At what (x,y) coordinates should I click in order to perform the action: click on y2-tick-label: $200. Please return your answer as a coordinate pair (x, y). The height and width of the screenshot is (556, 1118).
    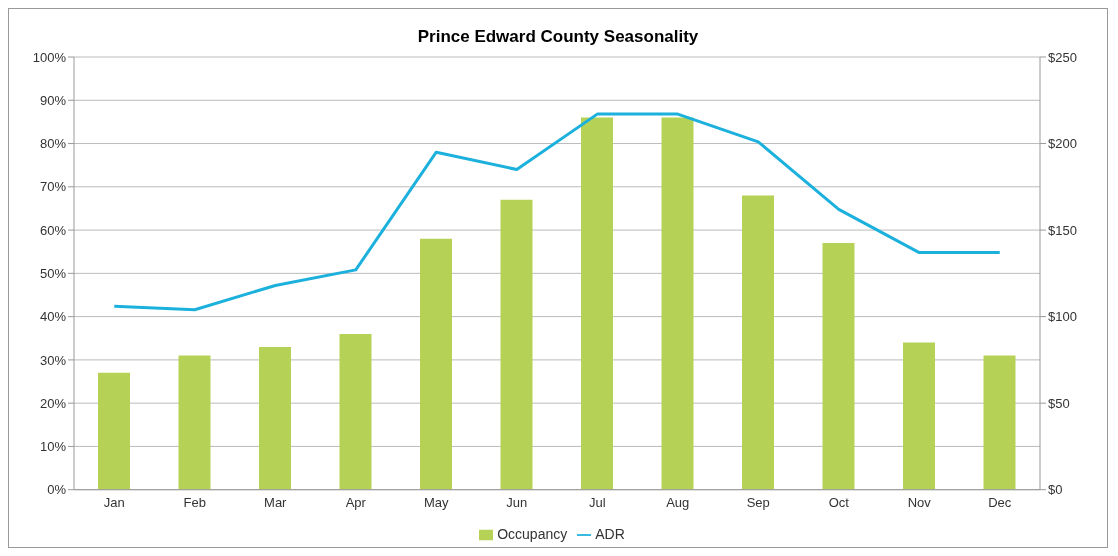
    Looking at the image, I should click on (1062, 144).